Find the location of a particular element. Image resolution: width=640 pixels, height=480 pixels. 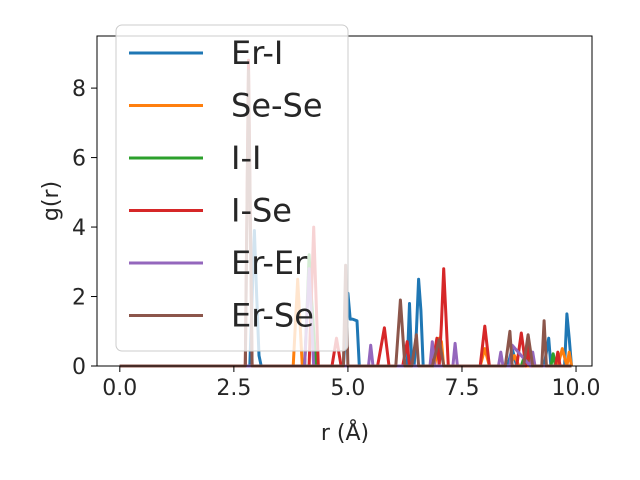

legend-label-er-se: Er-Se is located at coordinates (272, 316).